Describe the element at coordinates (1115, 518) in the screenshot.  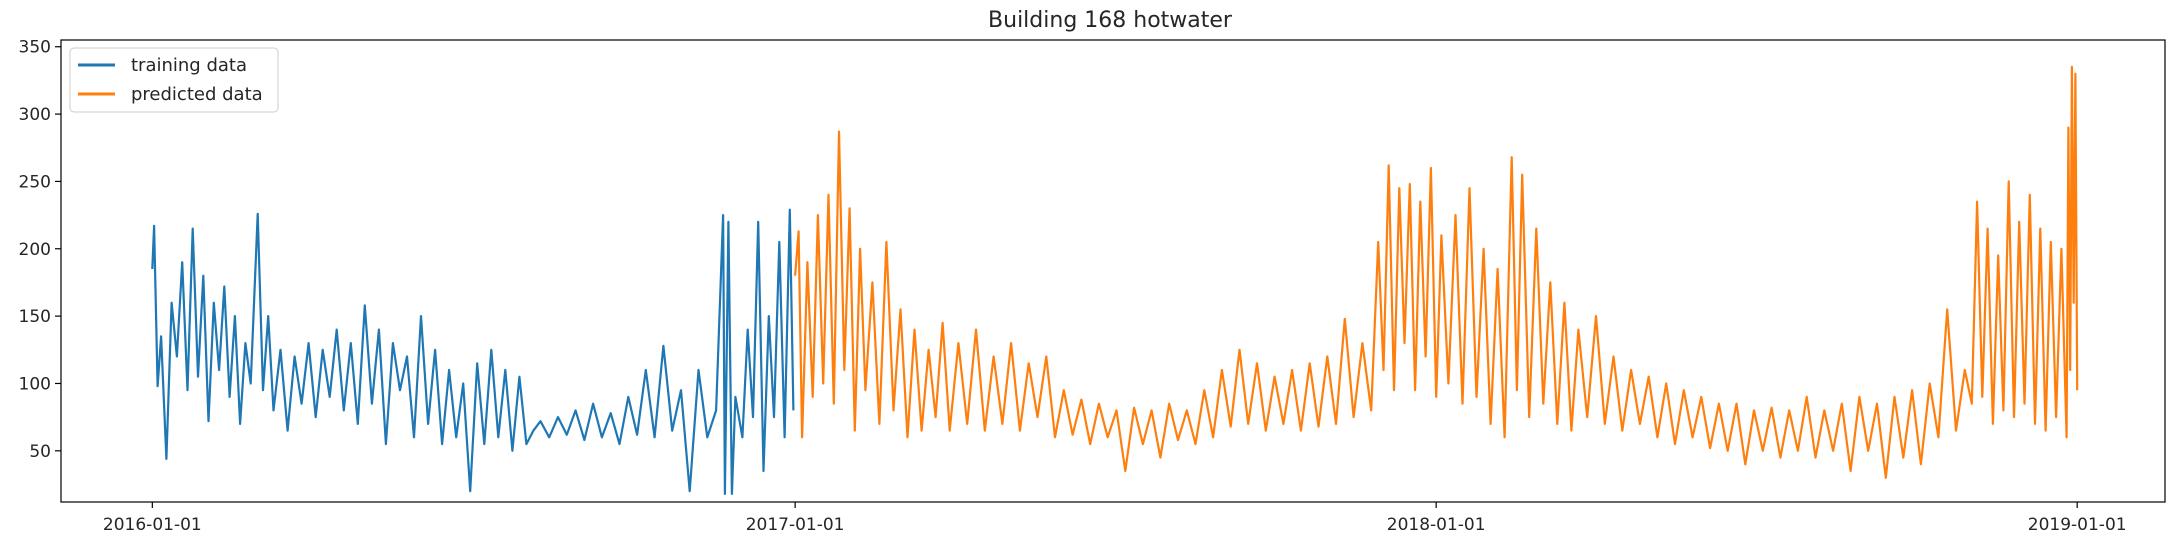
I see `x-axis-ticks: 2016-01-01 2017-01-01 2018-01-01 2019-01-01` at that location.